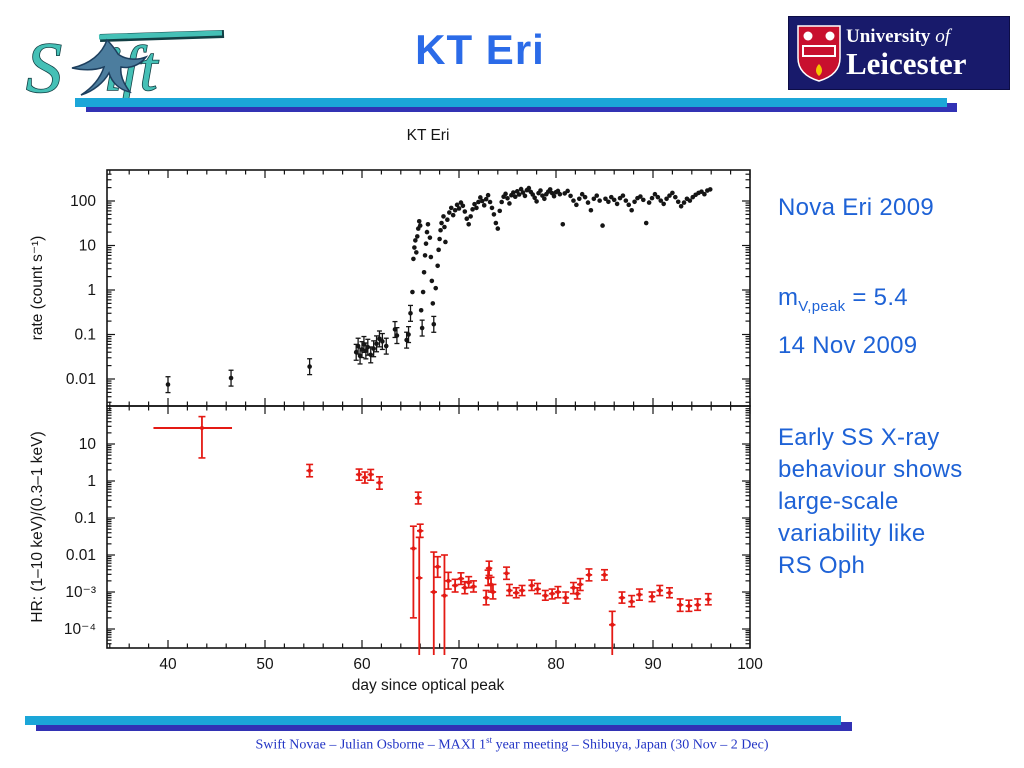  What do you see at coordinates (852, 533) in the screenshot?
I see `note-early-line: variability like` at bounding box center [852, 533].